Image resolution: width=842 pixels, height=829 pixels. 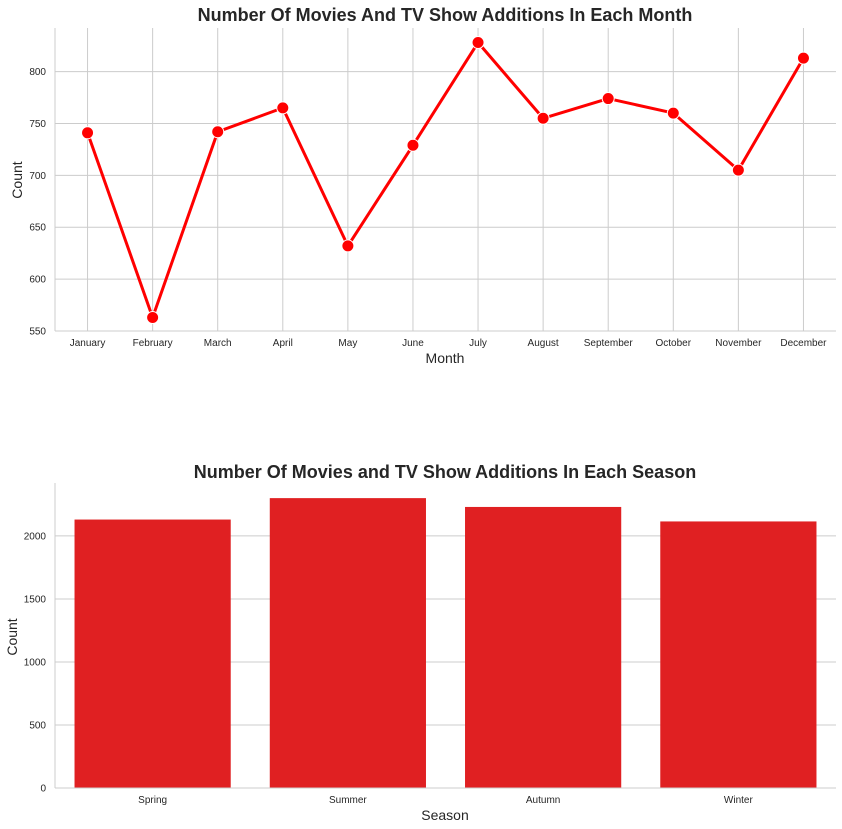 What do you see at coordinates (37, 124) in the screenshot?
I see `line-chart-y-tick-label: 750` at bounding box center [37, 124].